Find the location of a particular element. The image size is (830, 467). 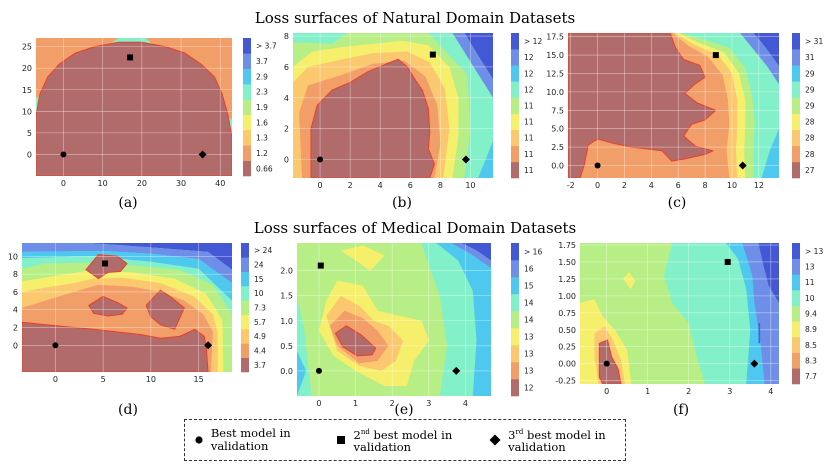

colorbar-tick-label: 4.9 is located at coordinates (260, 336).